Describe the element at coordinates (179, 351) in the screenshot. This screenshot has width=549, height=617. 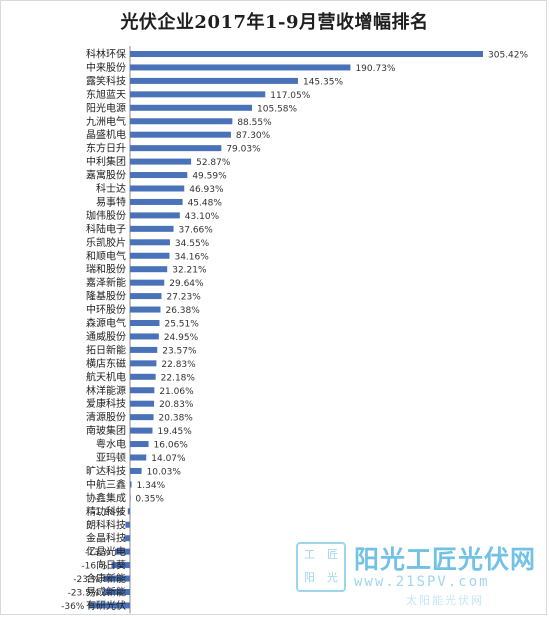
I see `data-label: 23.57%` at that location.